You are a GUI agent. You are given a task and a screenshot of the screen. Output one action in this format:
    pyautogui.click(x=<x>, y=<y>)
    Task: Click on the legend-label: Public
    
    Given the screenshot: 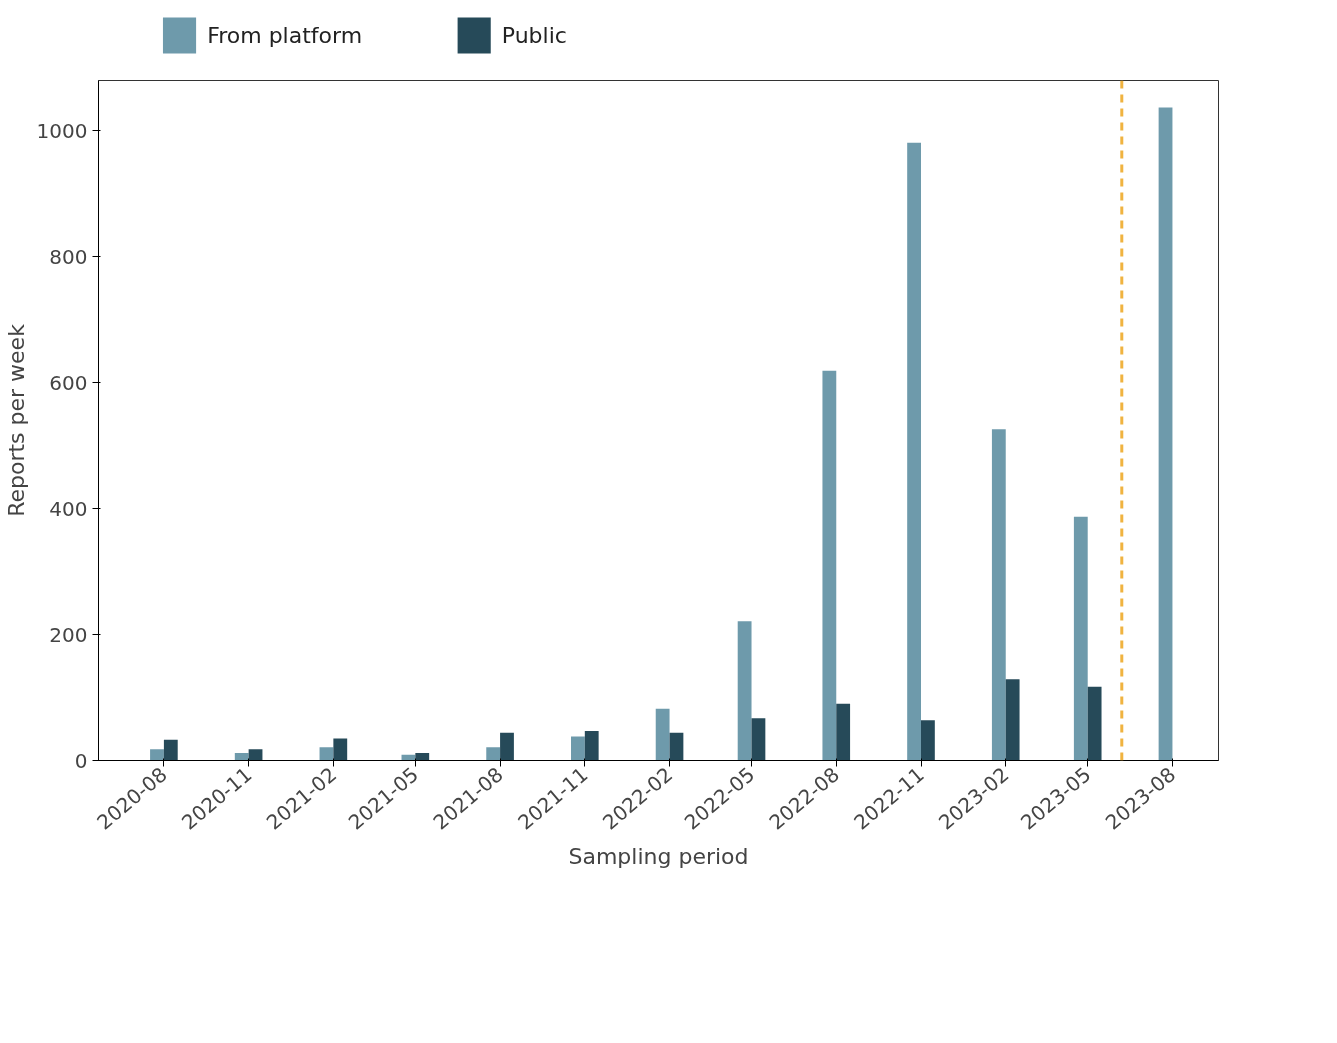 What is the action you would take?
    pyautogui.click(x=534, y=35)
    